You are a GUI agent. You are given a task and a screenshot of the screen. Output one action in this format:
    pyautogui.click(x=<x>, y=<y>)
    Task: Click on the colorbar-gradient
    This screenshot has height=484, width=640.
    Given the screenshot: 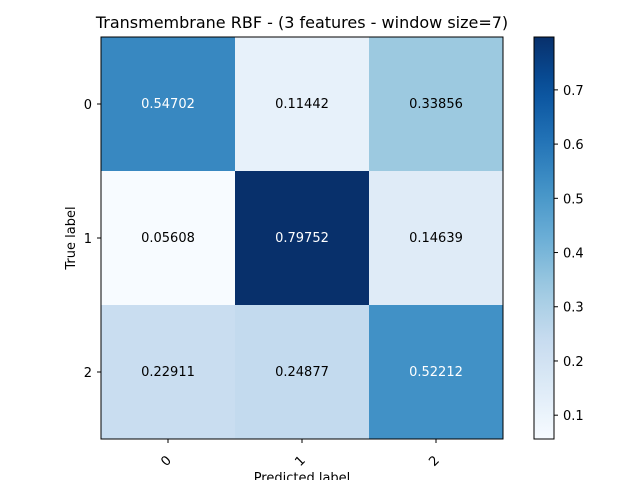 What is the action you would take?
    pyautogui.click(x=544, y=238)
    